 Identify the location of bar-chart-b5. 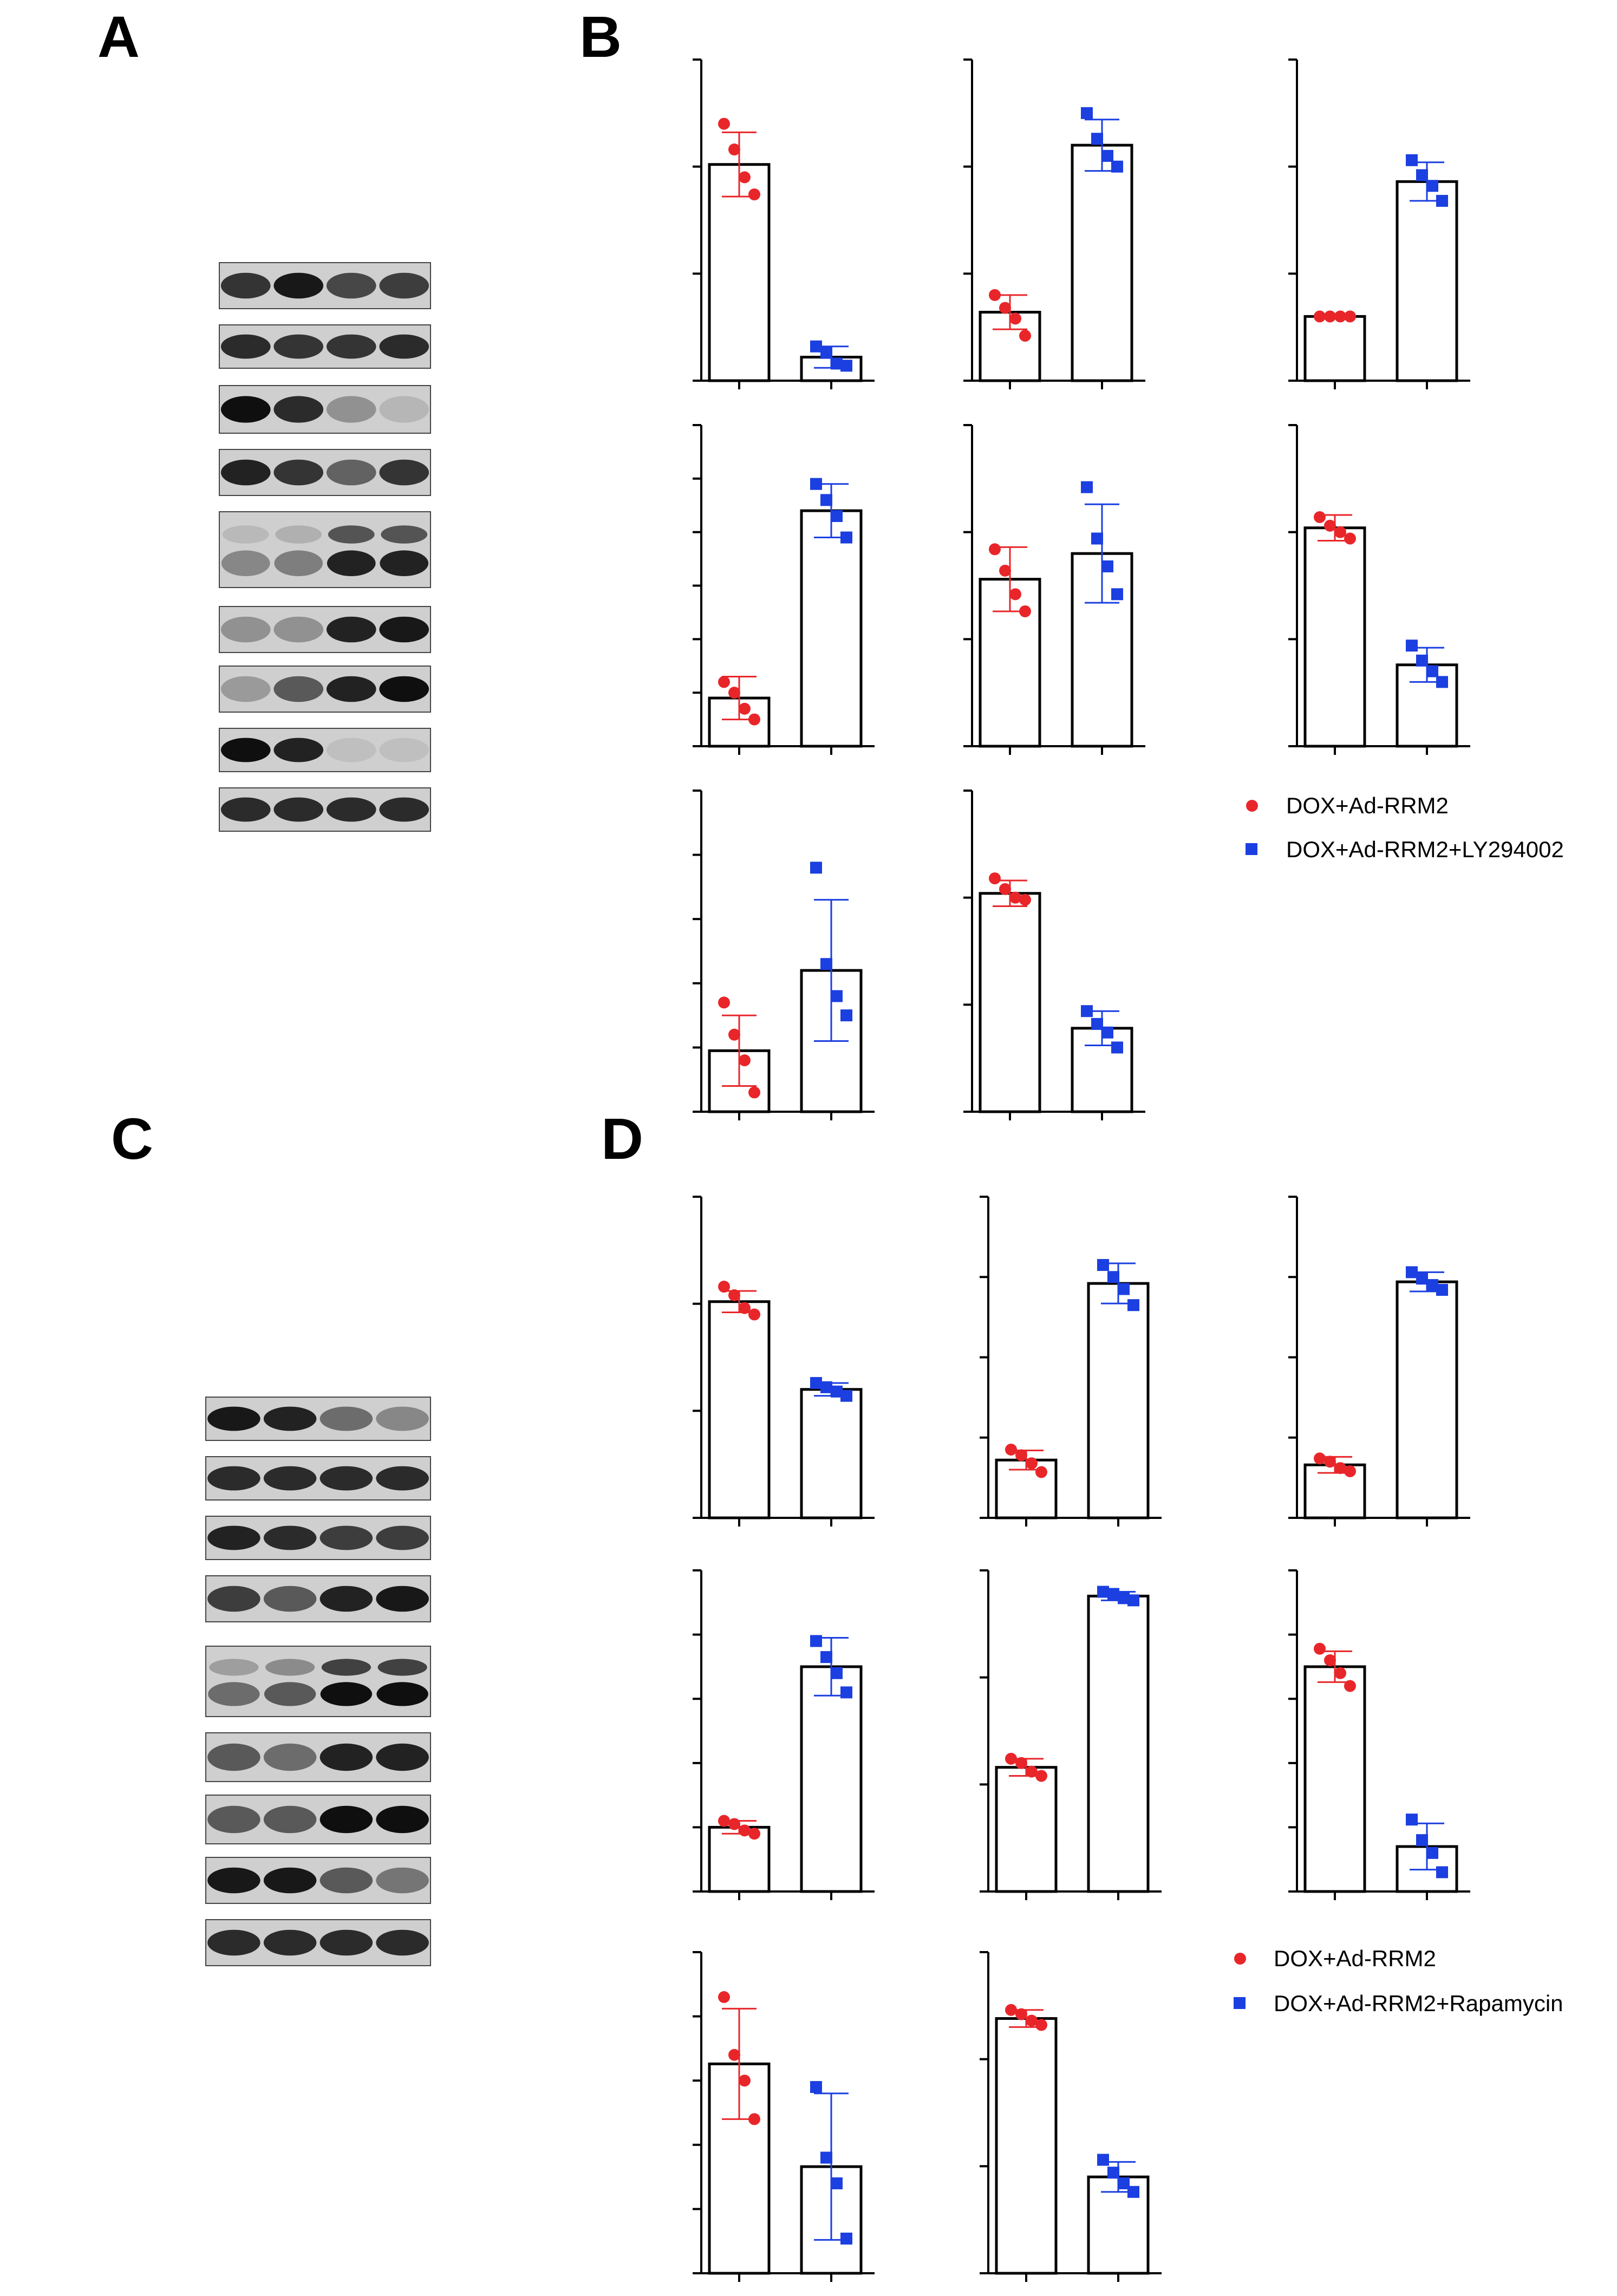
(1054, 589).